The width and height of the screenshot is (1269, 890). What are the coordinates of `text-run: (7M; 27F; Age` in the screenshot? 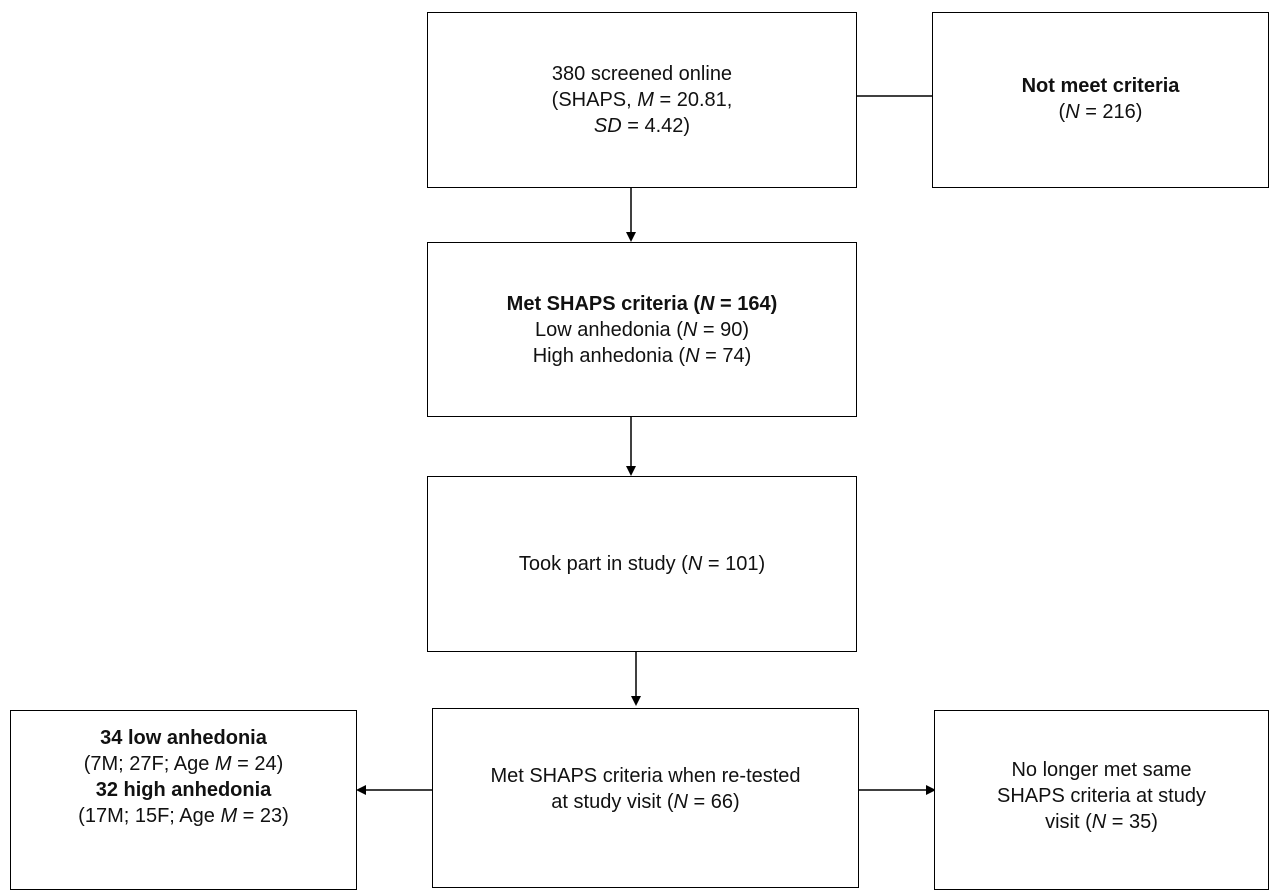 It's located at (149, 764).